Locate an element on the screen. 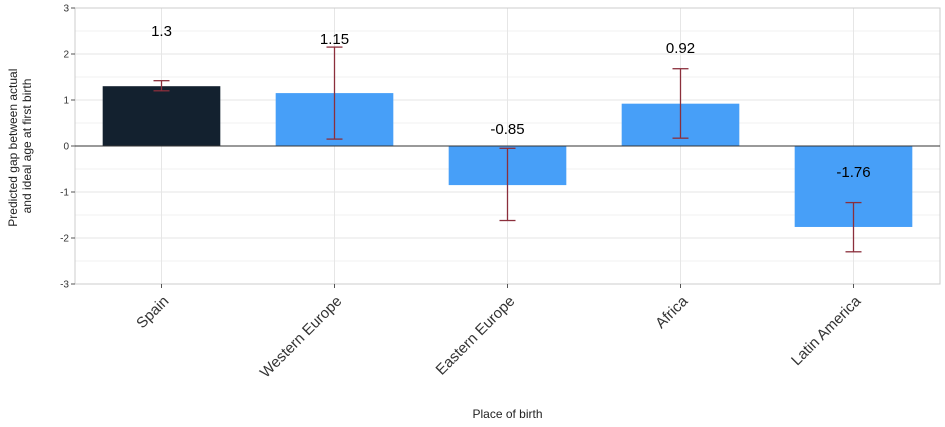 This screenshot has height=427, width=945. x-tick-label: Africa is located at coordinates (672, 312).